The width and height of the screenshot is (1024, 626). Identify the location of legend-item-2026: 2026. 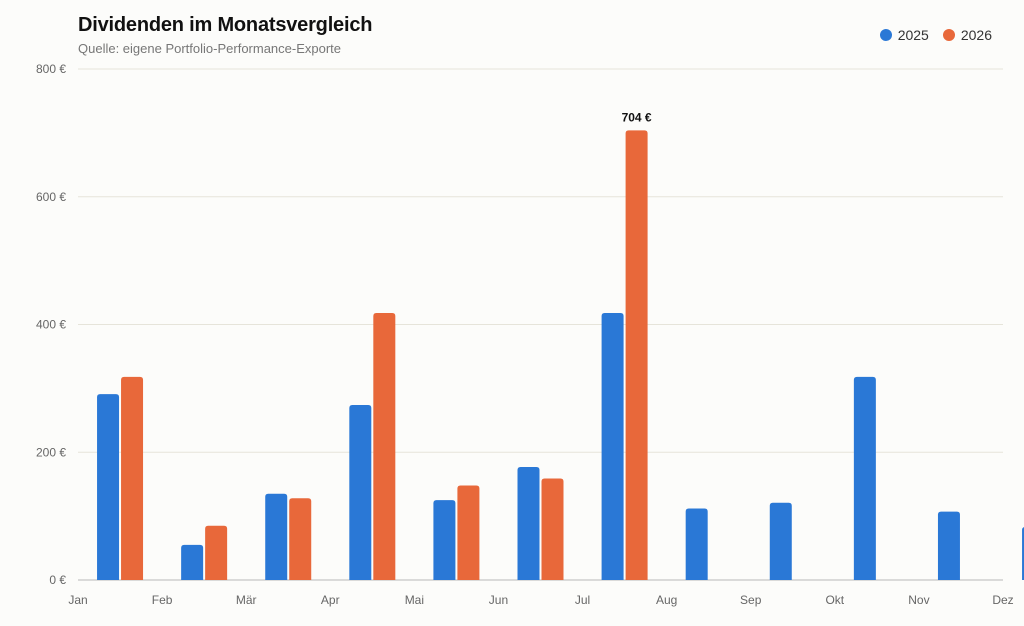
(967, 35).